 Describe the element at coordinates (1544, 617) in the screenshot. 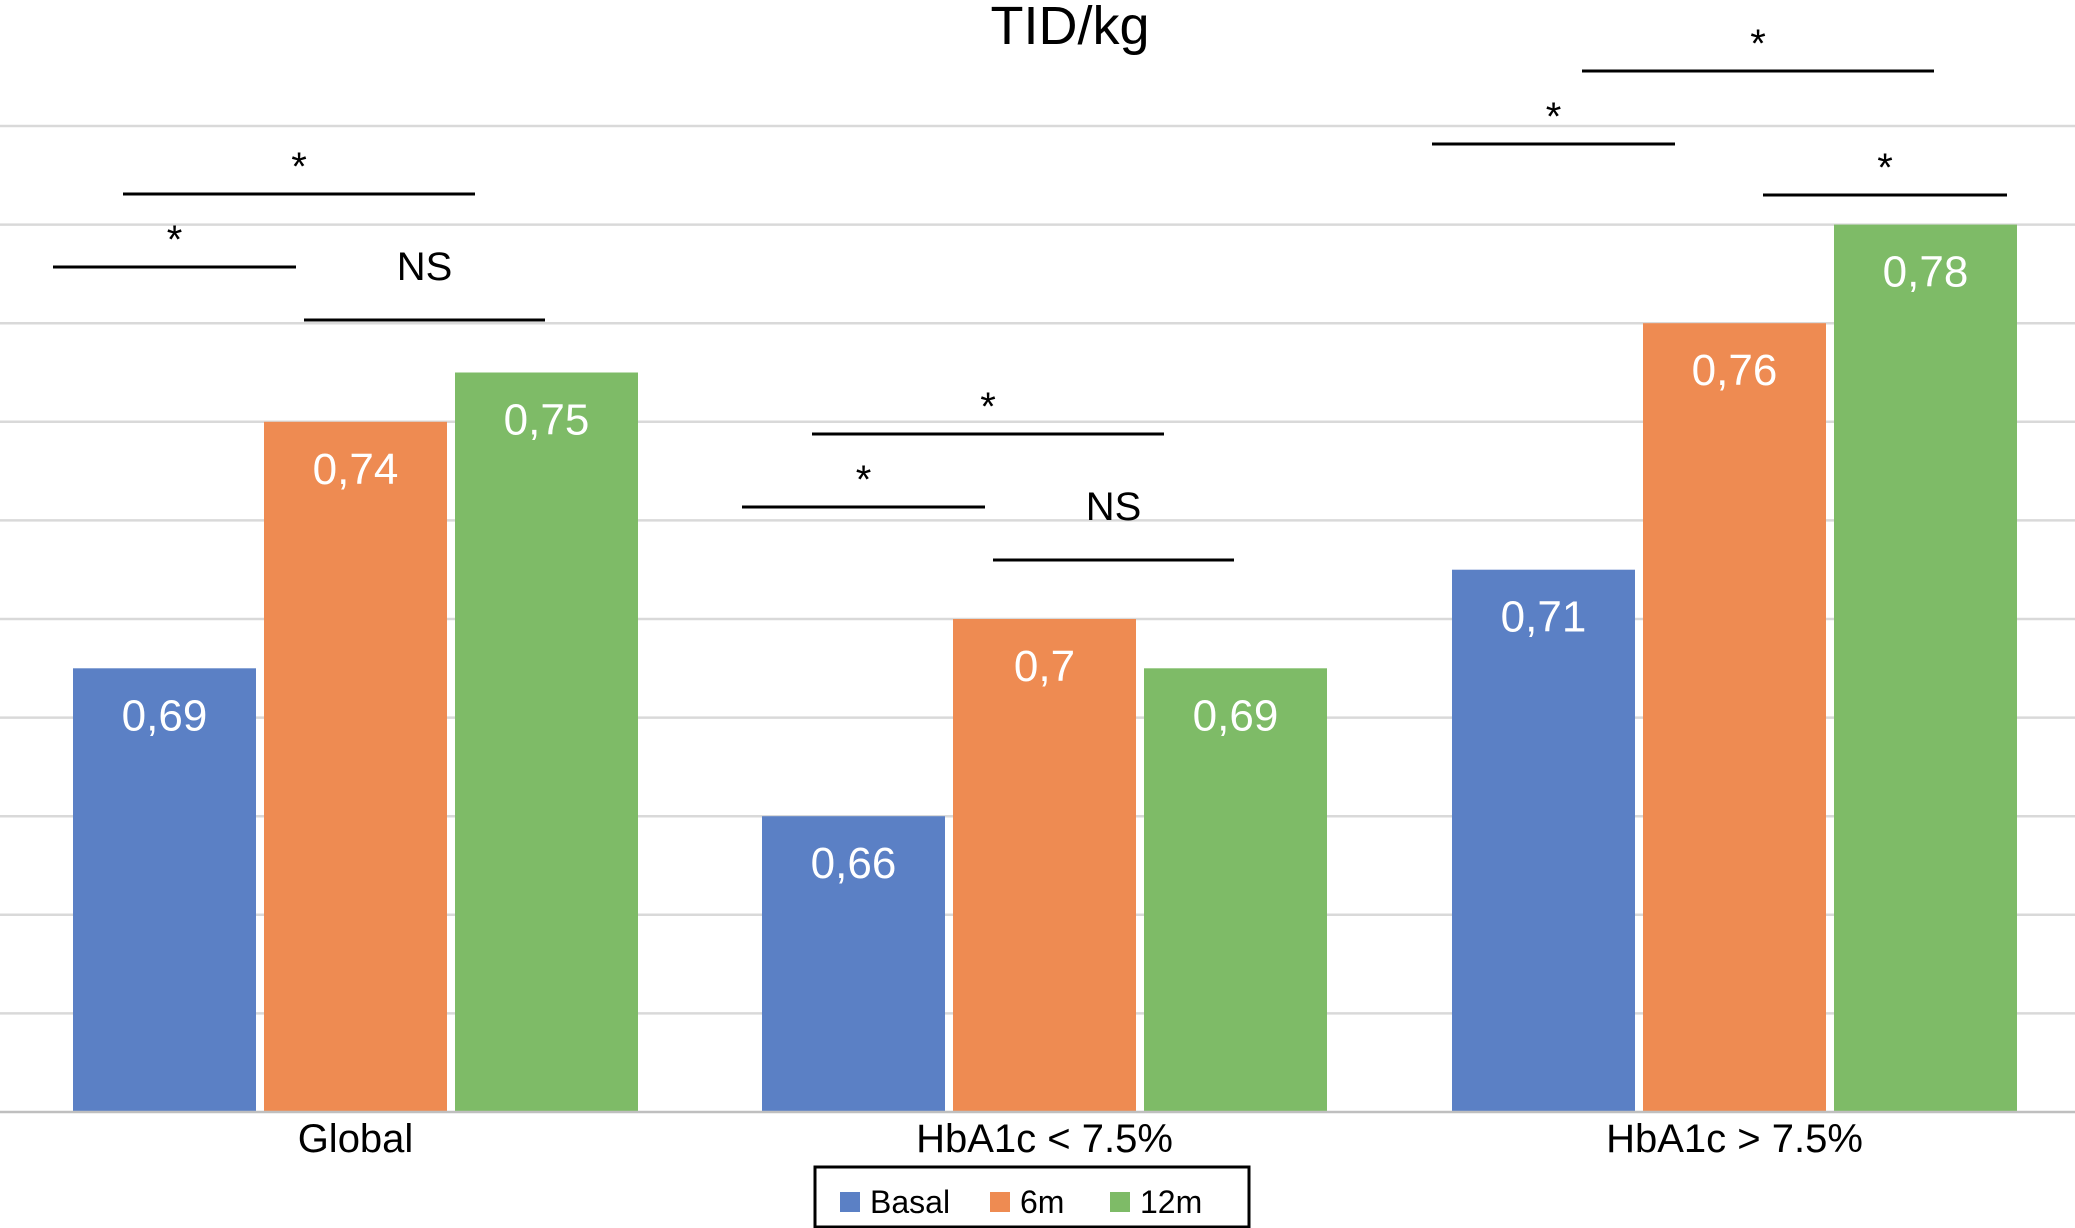

I see `bar-value-label: 0,71` at that location.